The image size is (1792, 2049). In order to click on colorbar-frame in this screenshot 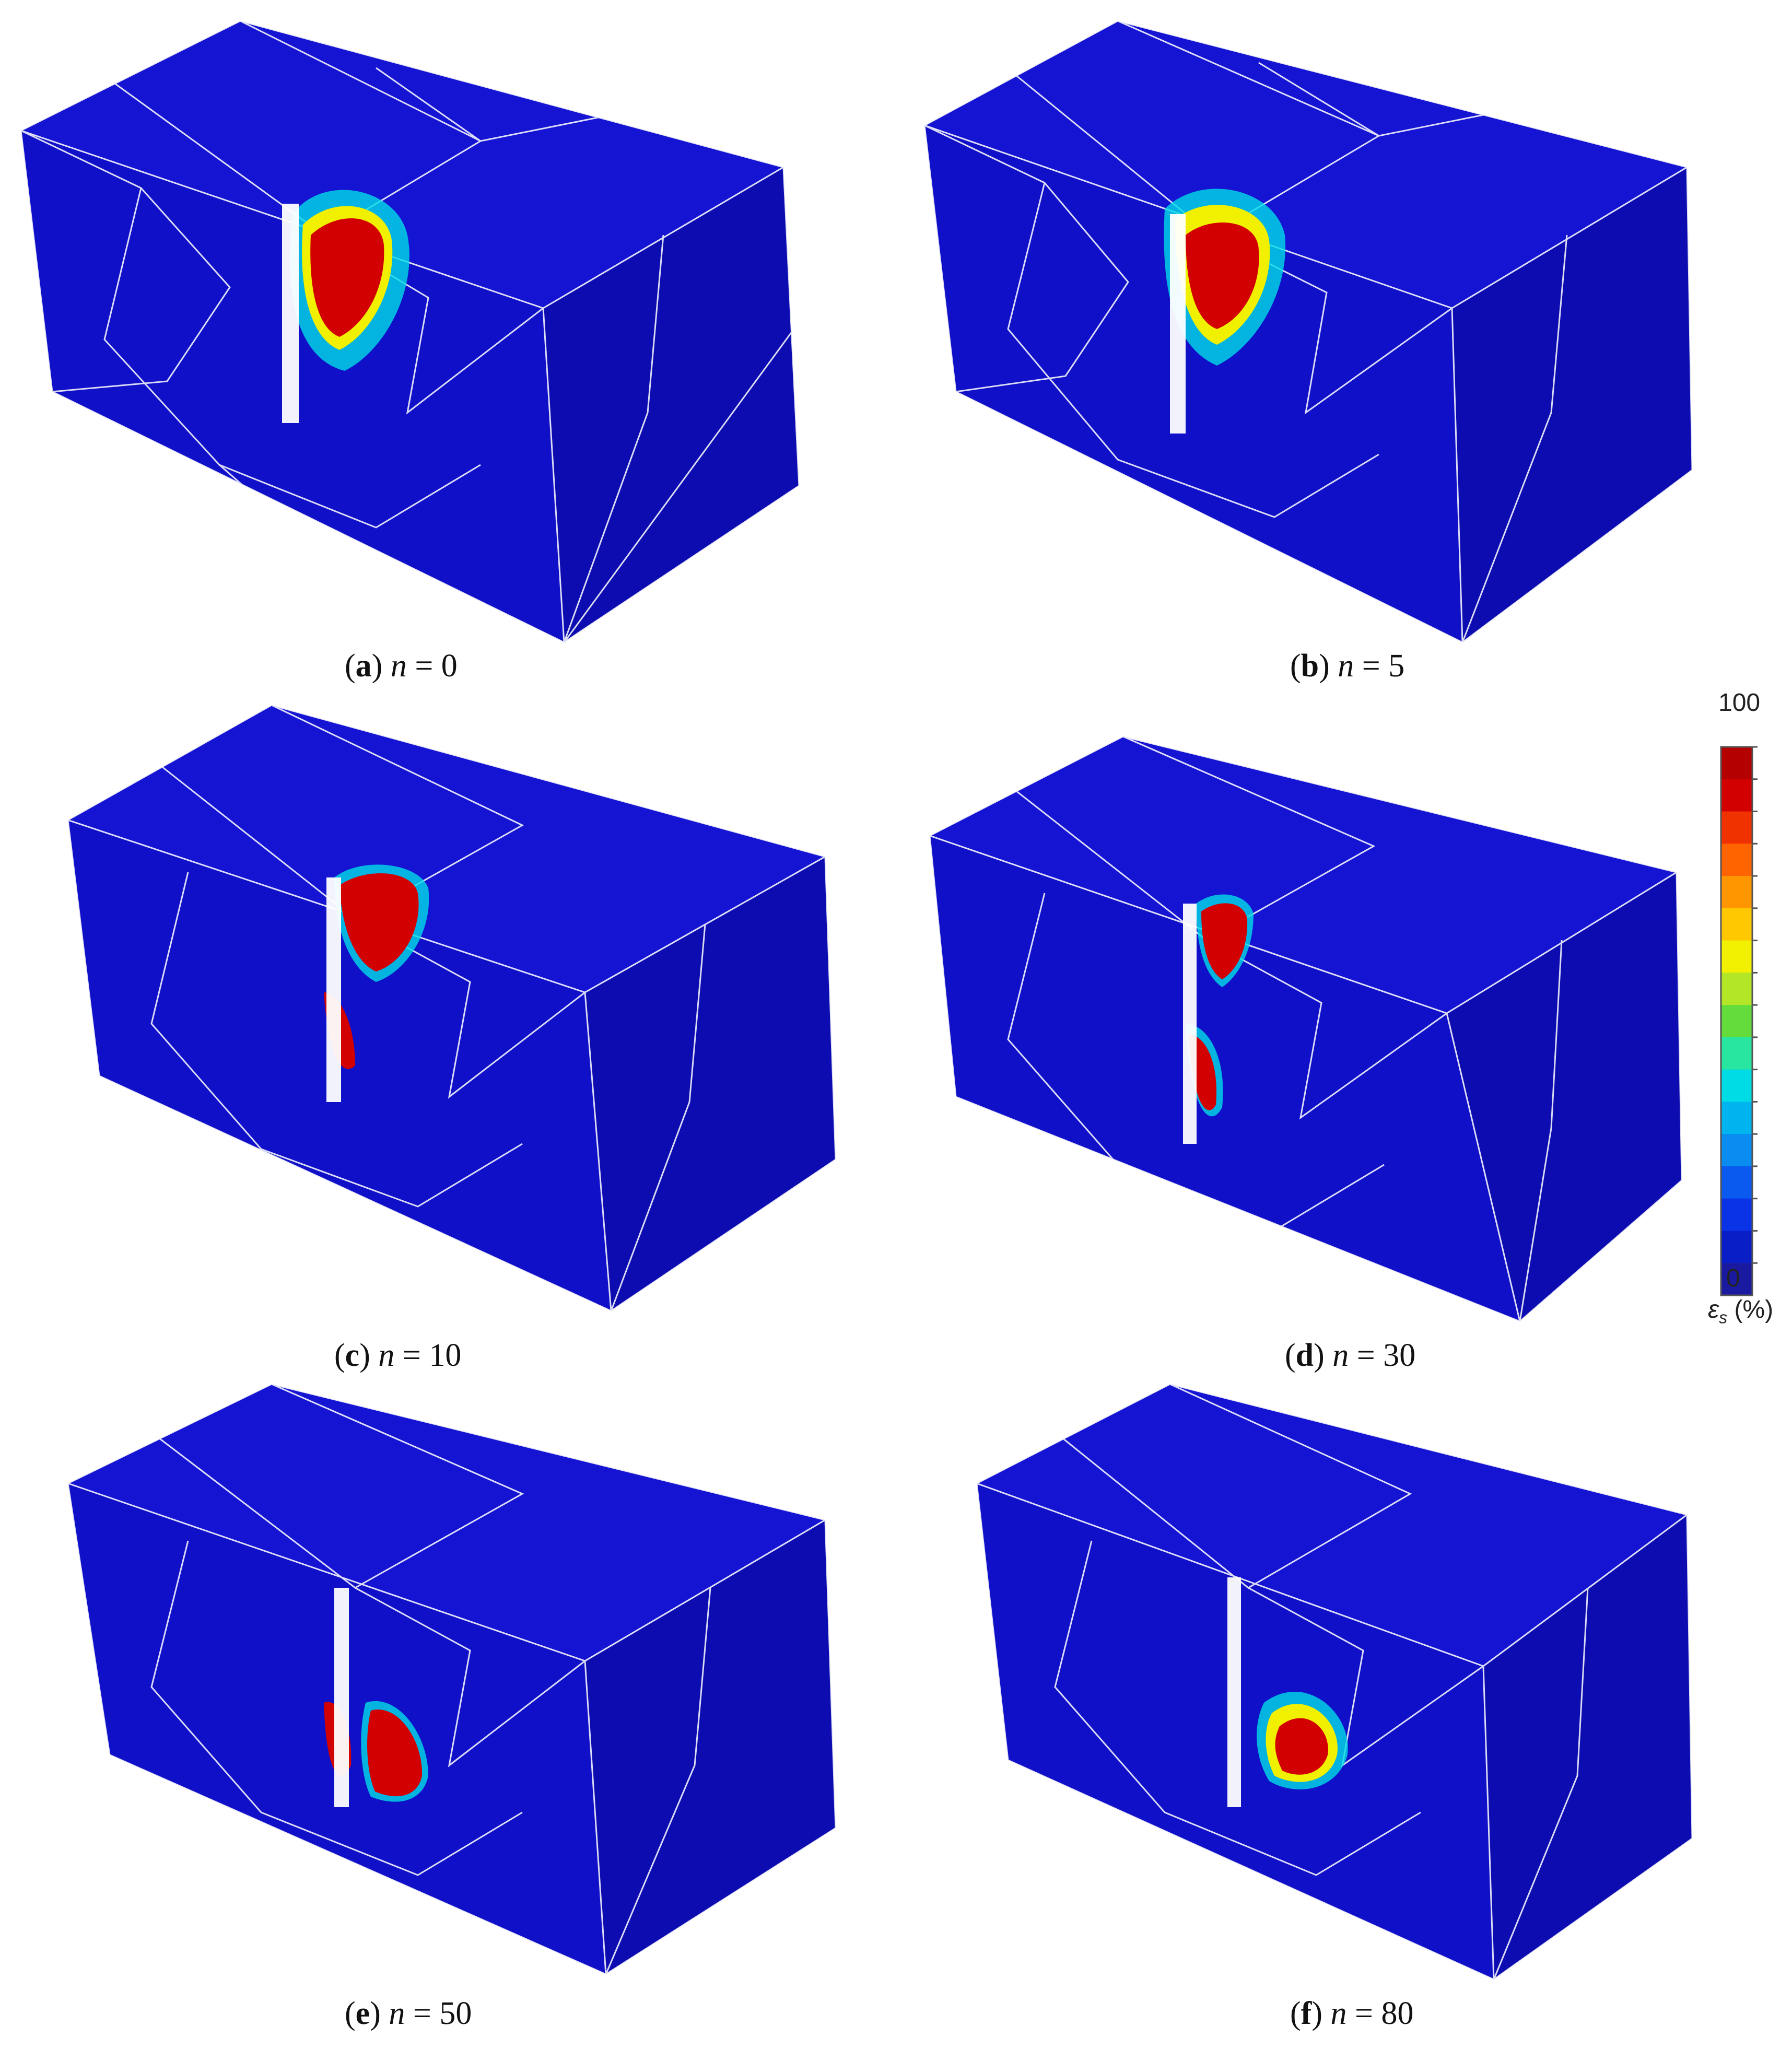, I will do `click(1737, 1021)`.